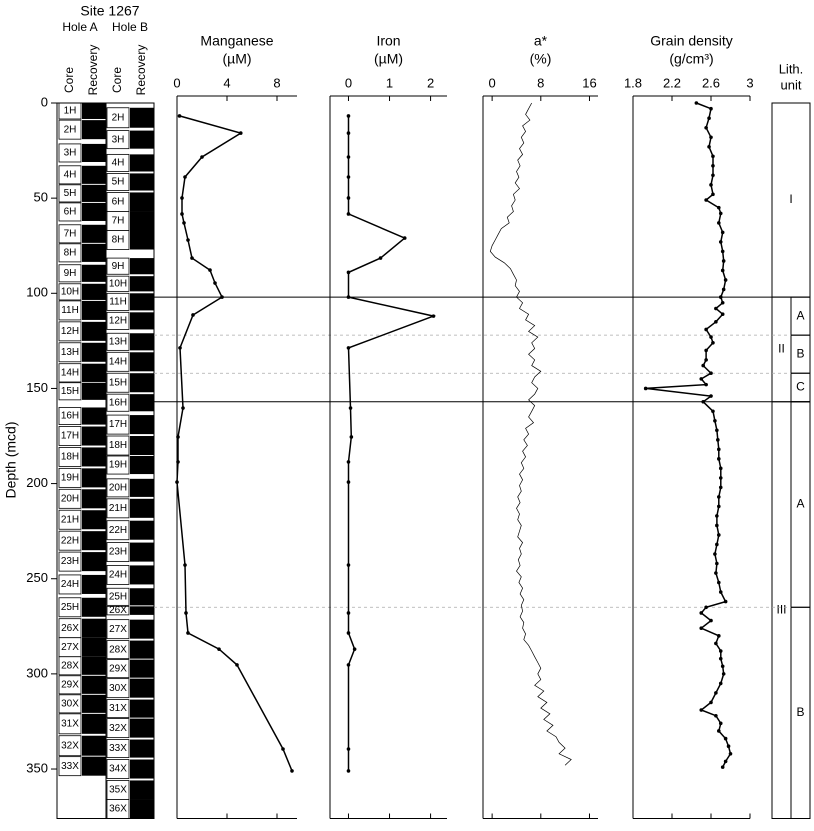  What do you see at coordinates (118, 668) in the screenshot?
I see `core-label: 29X` at bounding box center [118, 668].